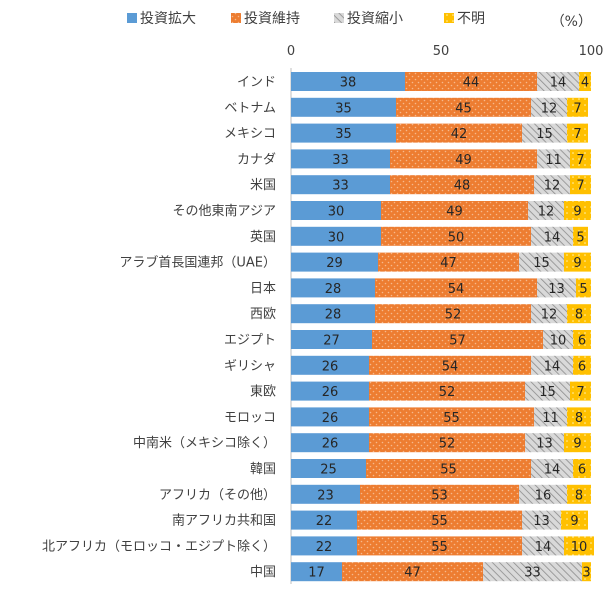  What do you see at coordinates (339, 18) in the screenshot?
I see `legend-swatch` at bounding box center [339, 18].